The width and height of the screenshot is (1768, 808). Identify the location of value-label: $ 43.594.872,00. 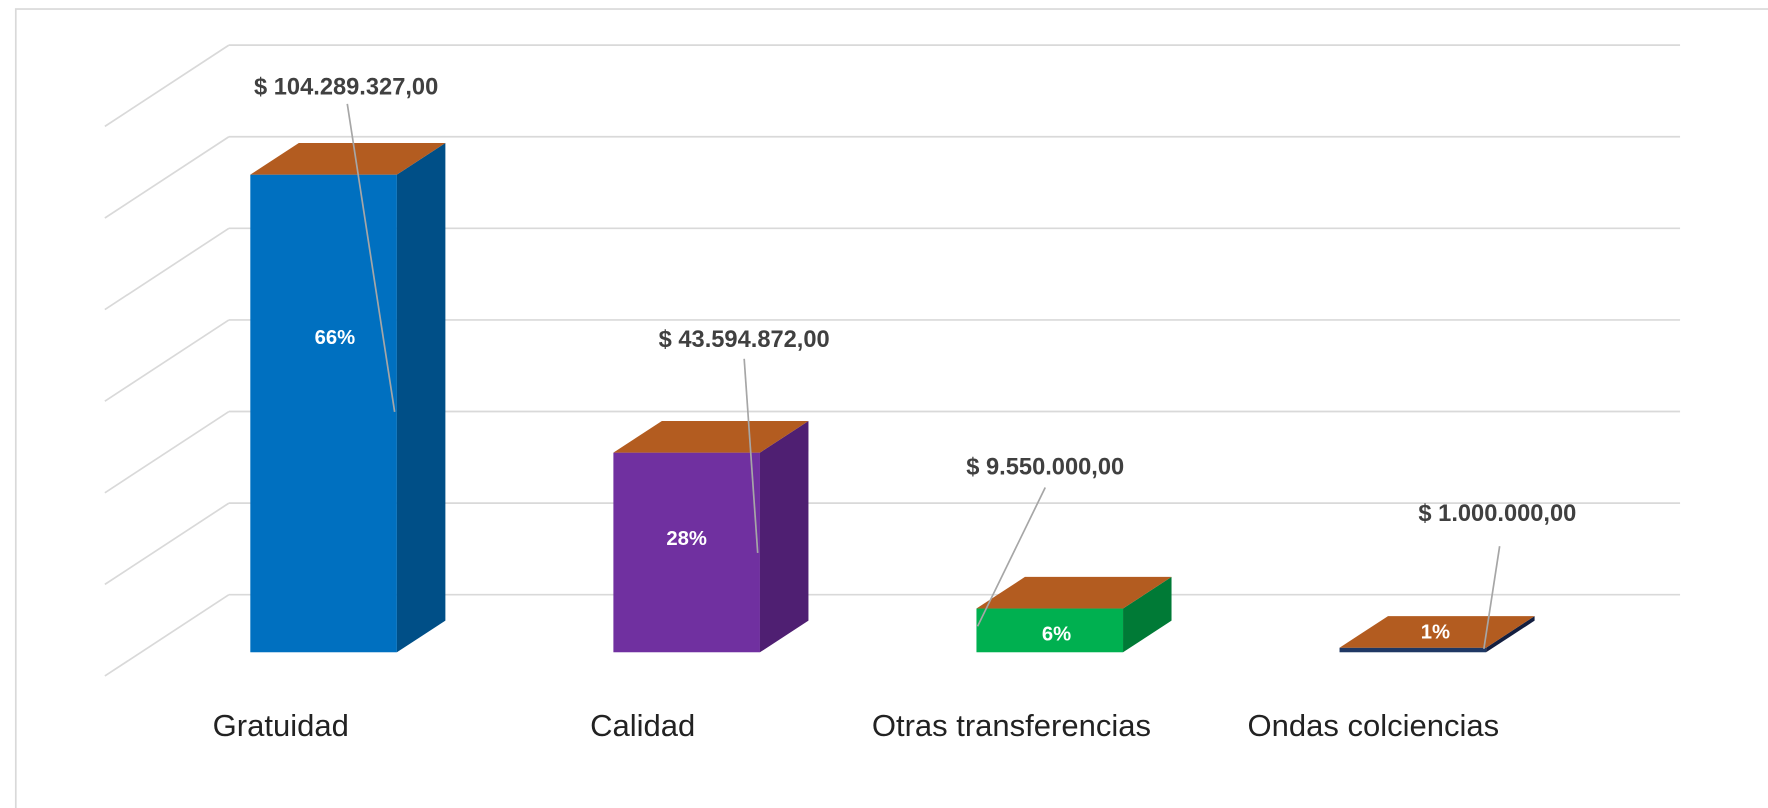
(744, 340).